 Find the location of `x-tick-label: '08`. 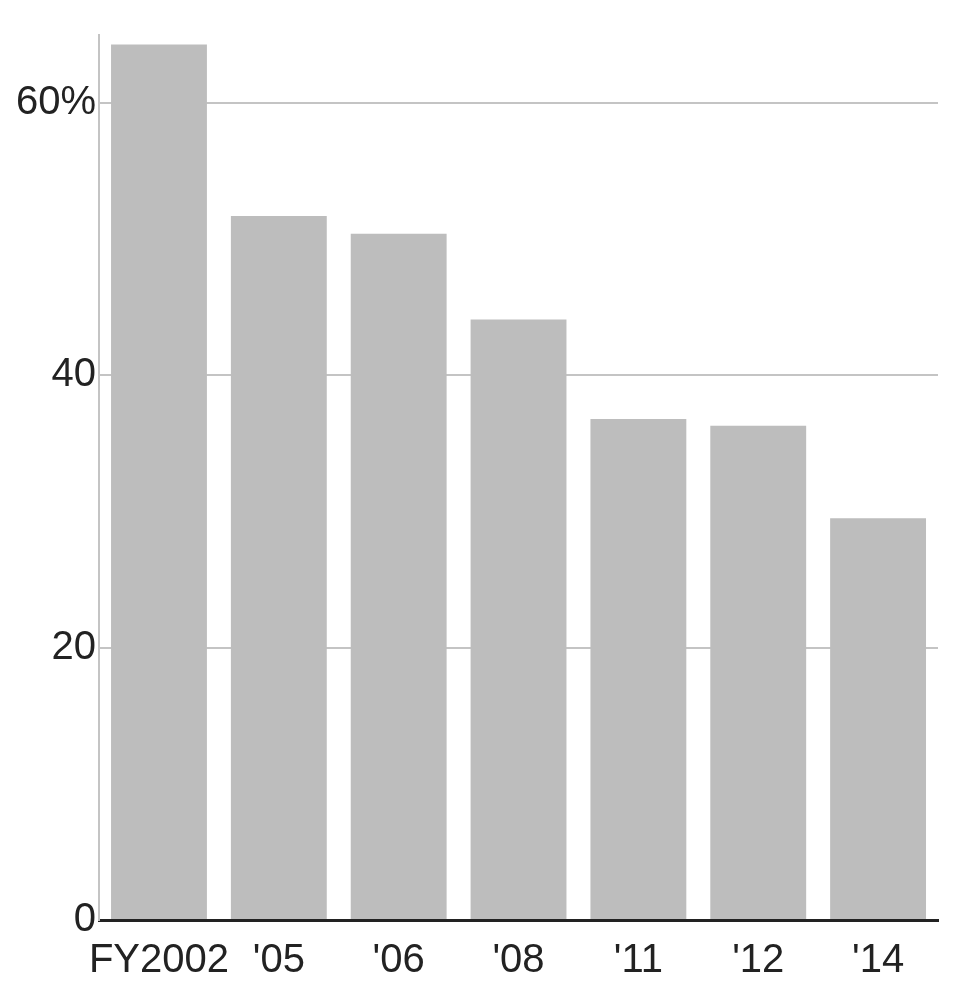

x-tick-label: '08 is located at coordinates (518, 958).